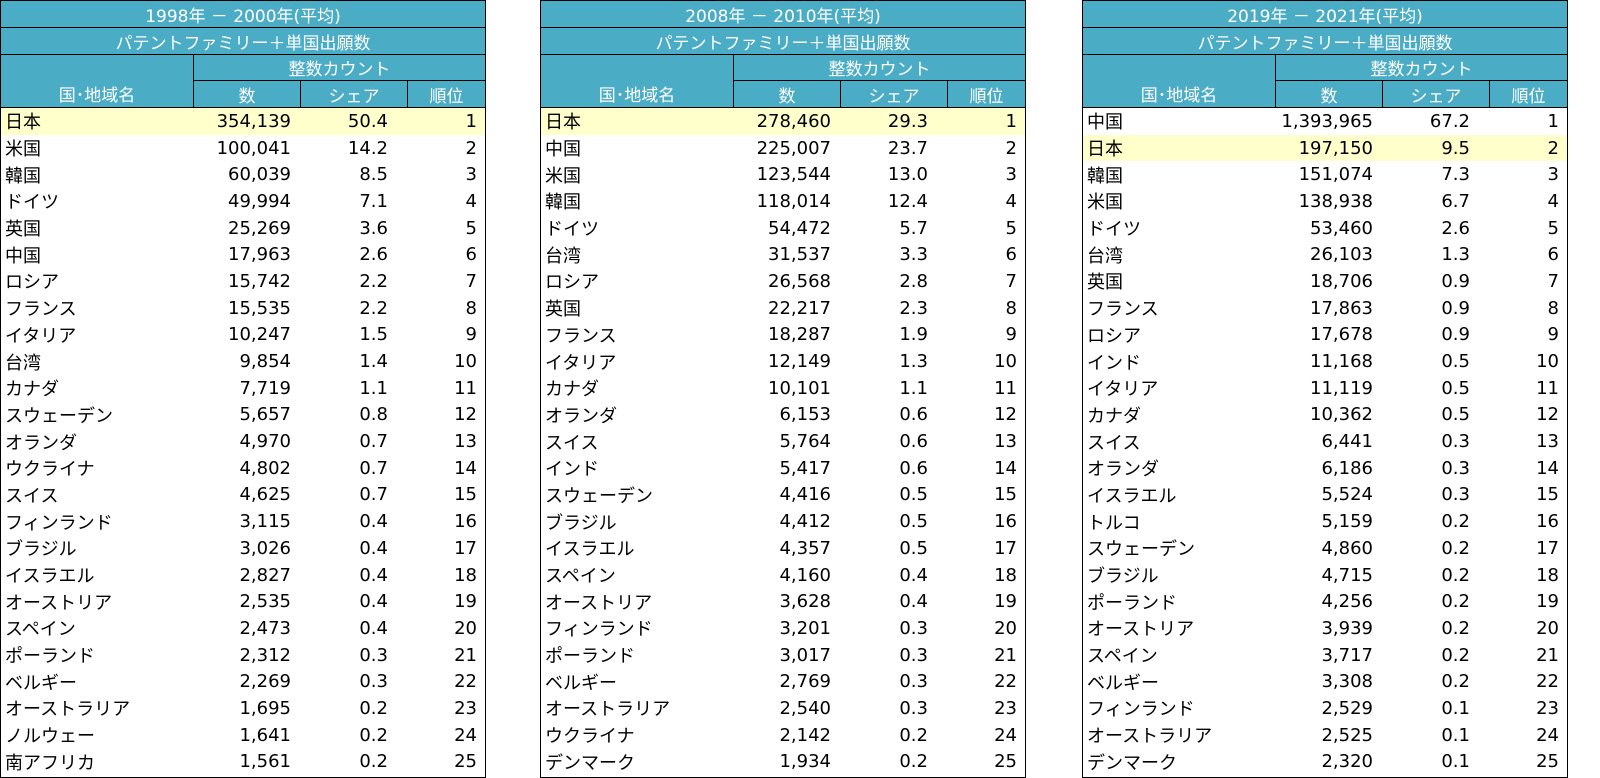  Describe the element at coordinates (1341, 362) in the screenshot. I see `count-cell: 11,168` at that location.